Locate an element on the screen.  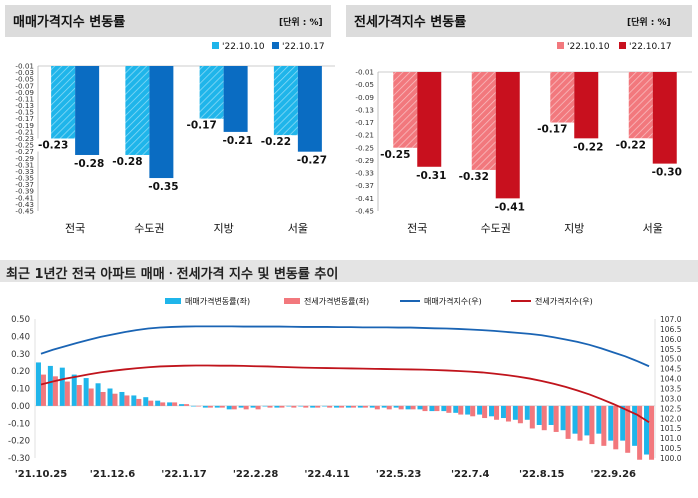
y-tick-label: -0.35 is located at coordinates (24, 178).